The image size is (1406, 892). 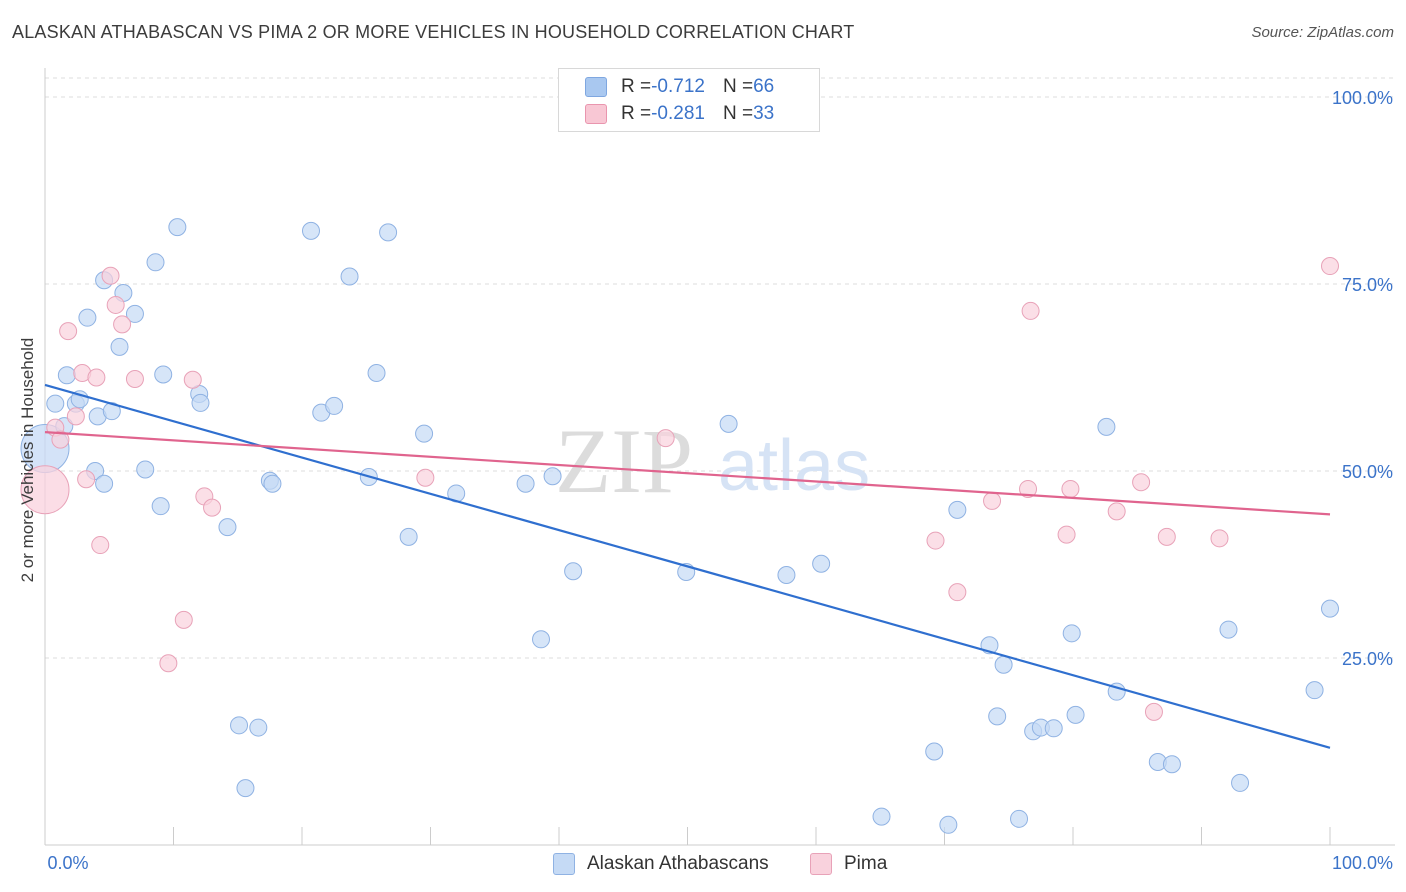 What do you see at coordinates (678, 863) in the screenshot?
I see `bottom-legend-label-athabascan: Alaskan Athabascans` at bounding box center [678, 863].